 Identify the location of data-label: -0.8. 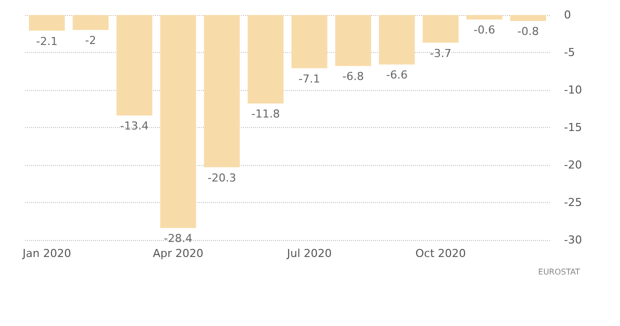
(528, 31).